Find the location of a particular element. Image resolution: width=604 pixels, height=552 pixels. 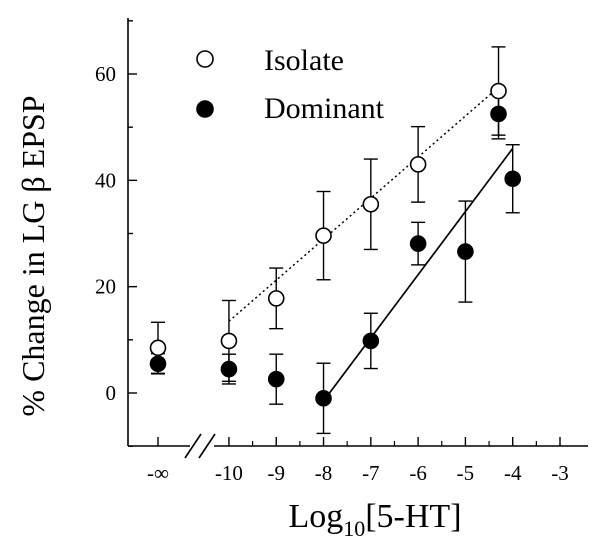

x-axis-label: Log10[5-HT] is located at coordinates (374, 519).